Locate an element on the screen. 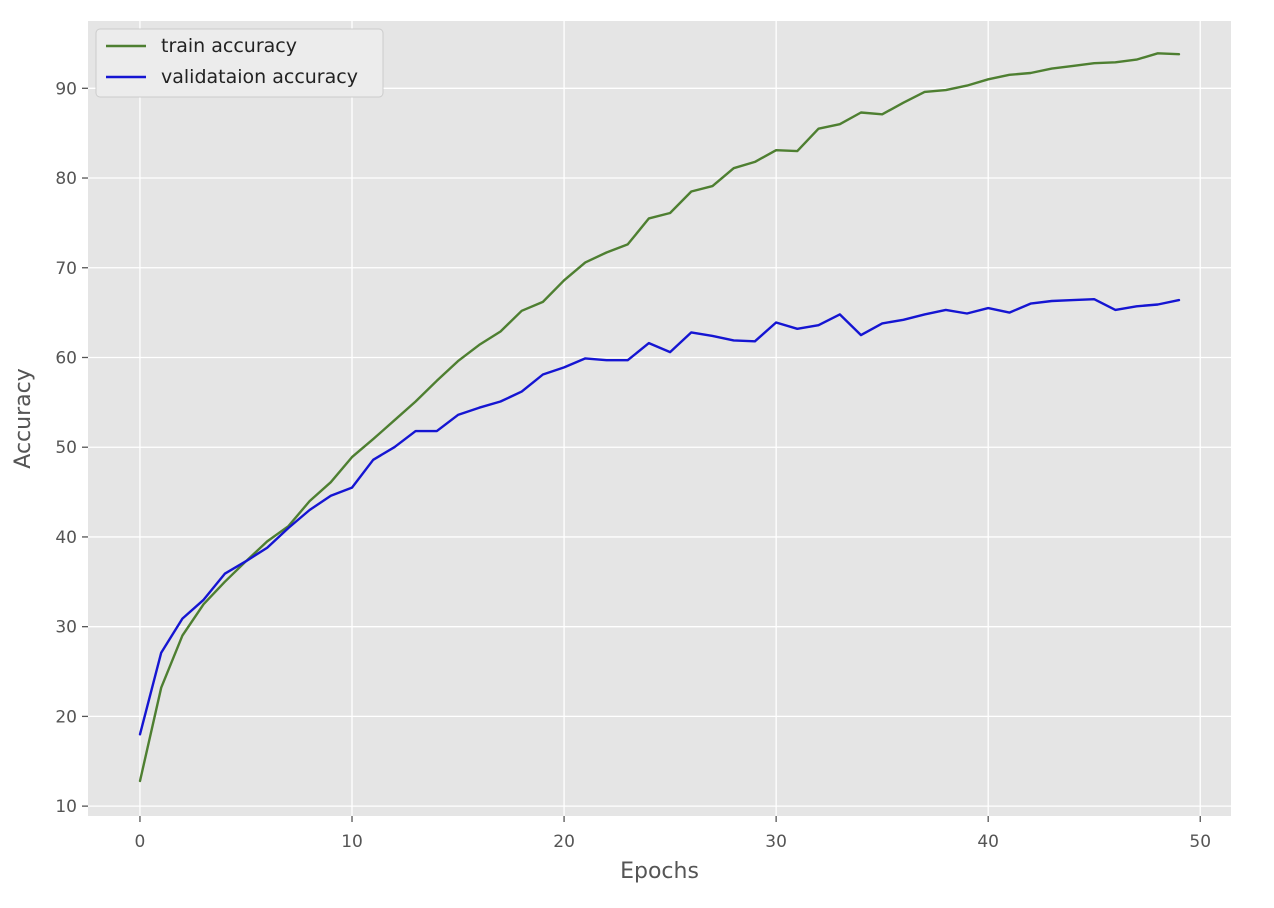  legend-label: validataion accuracy is located at coordinates (259, 77).